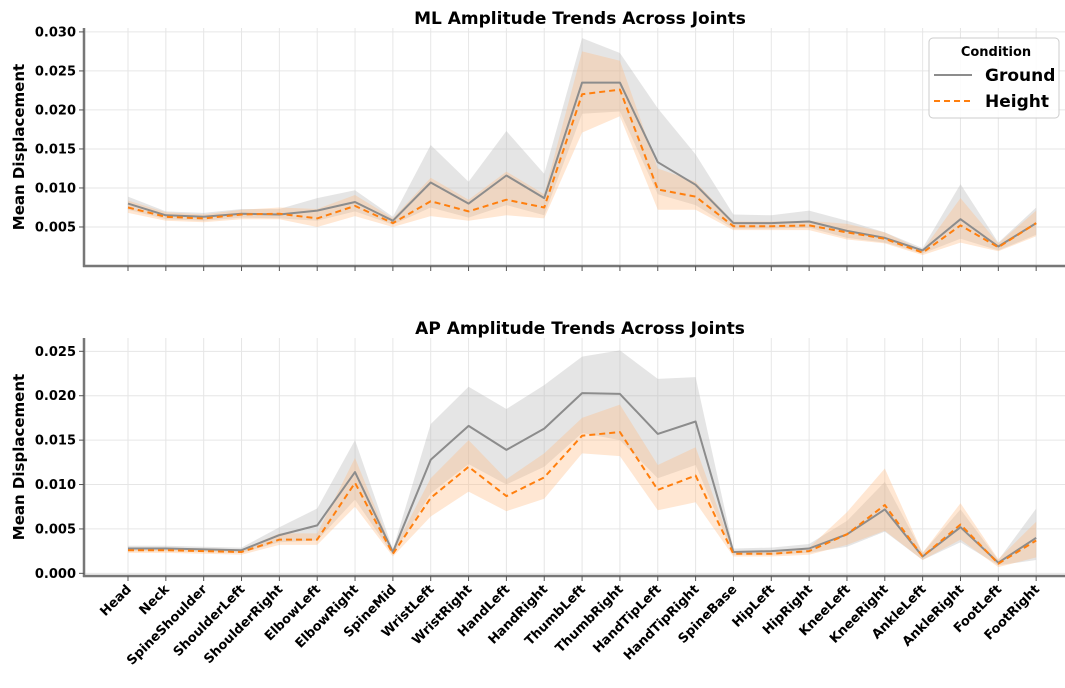 The image size is (1065, 688). Describe the element at coordinates (55, 574) in the screenshot. I see `y-tick-label: 0.000` at that location.